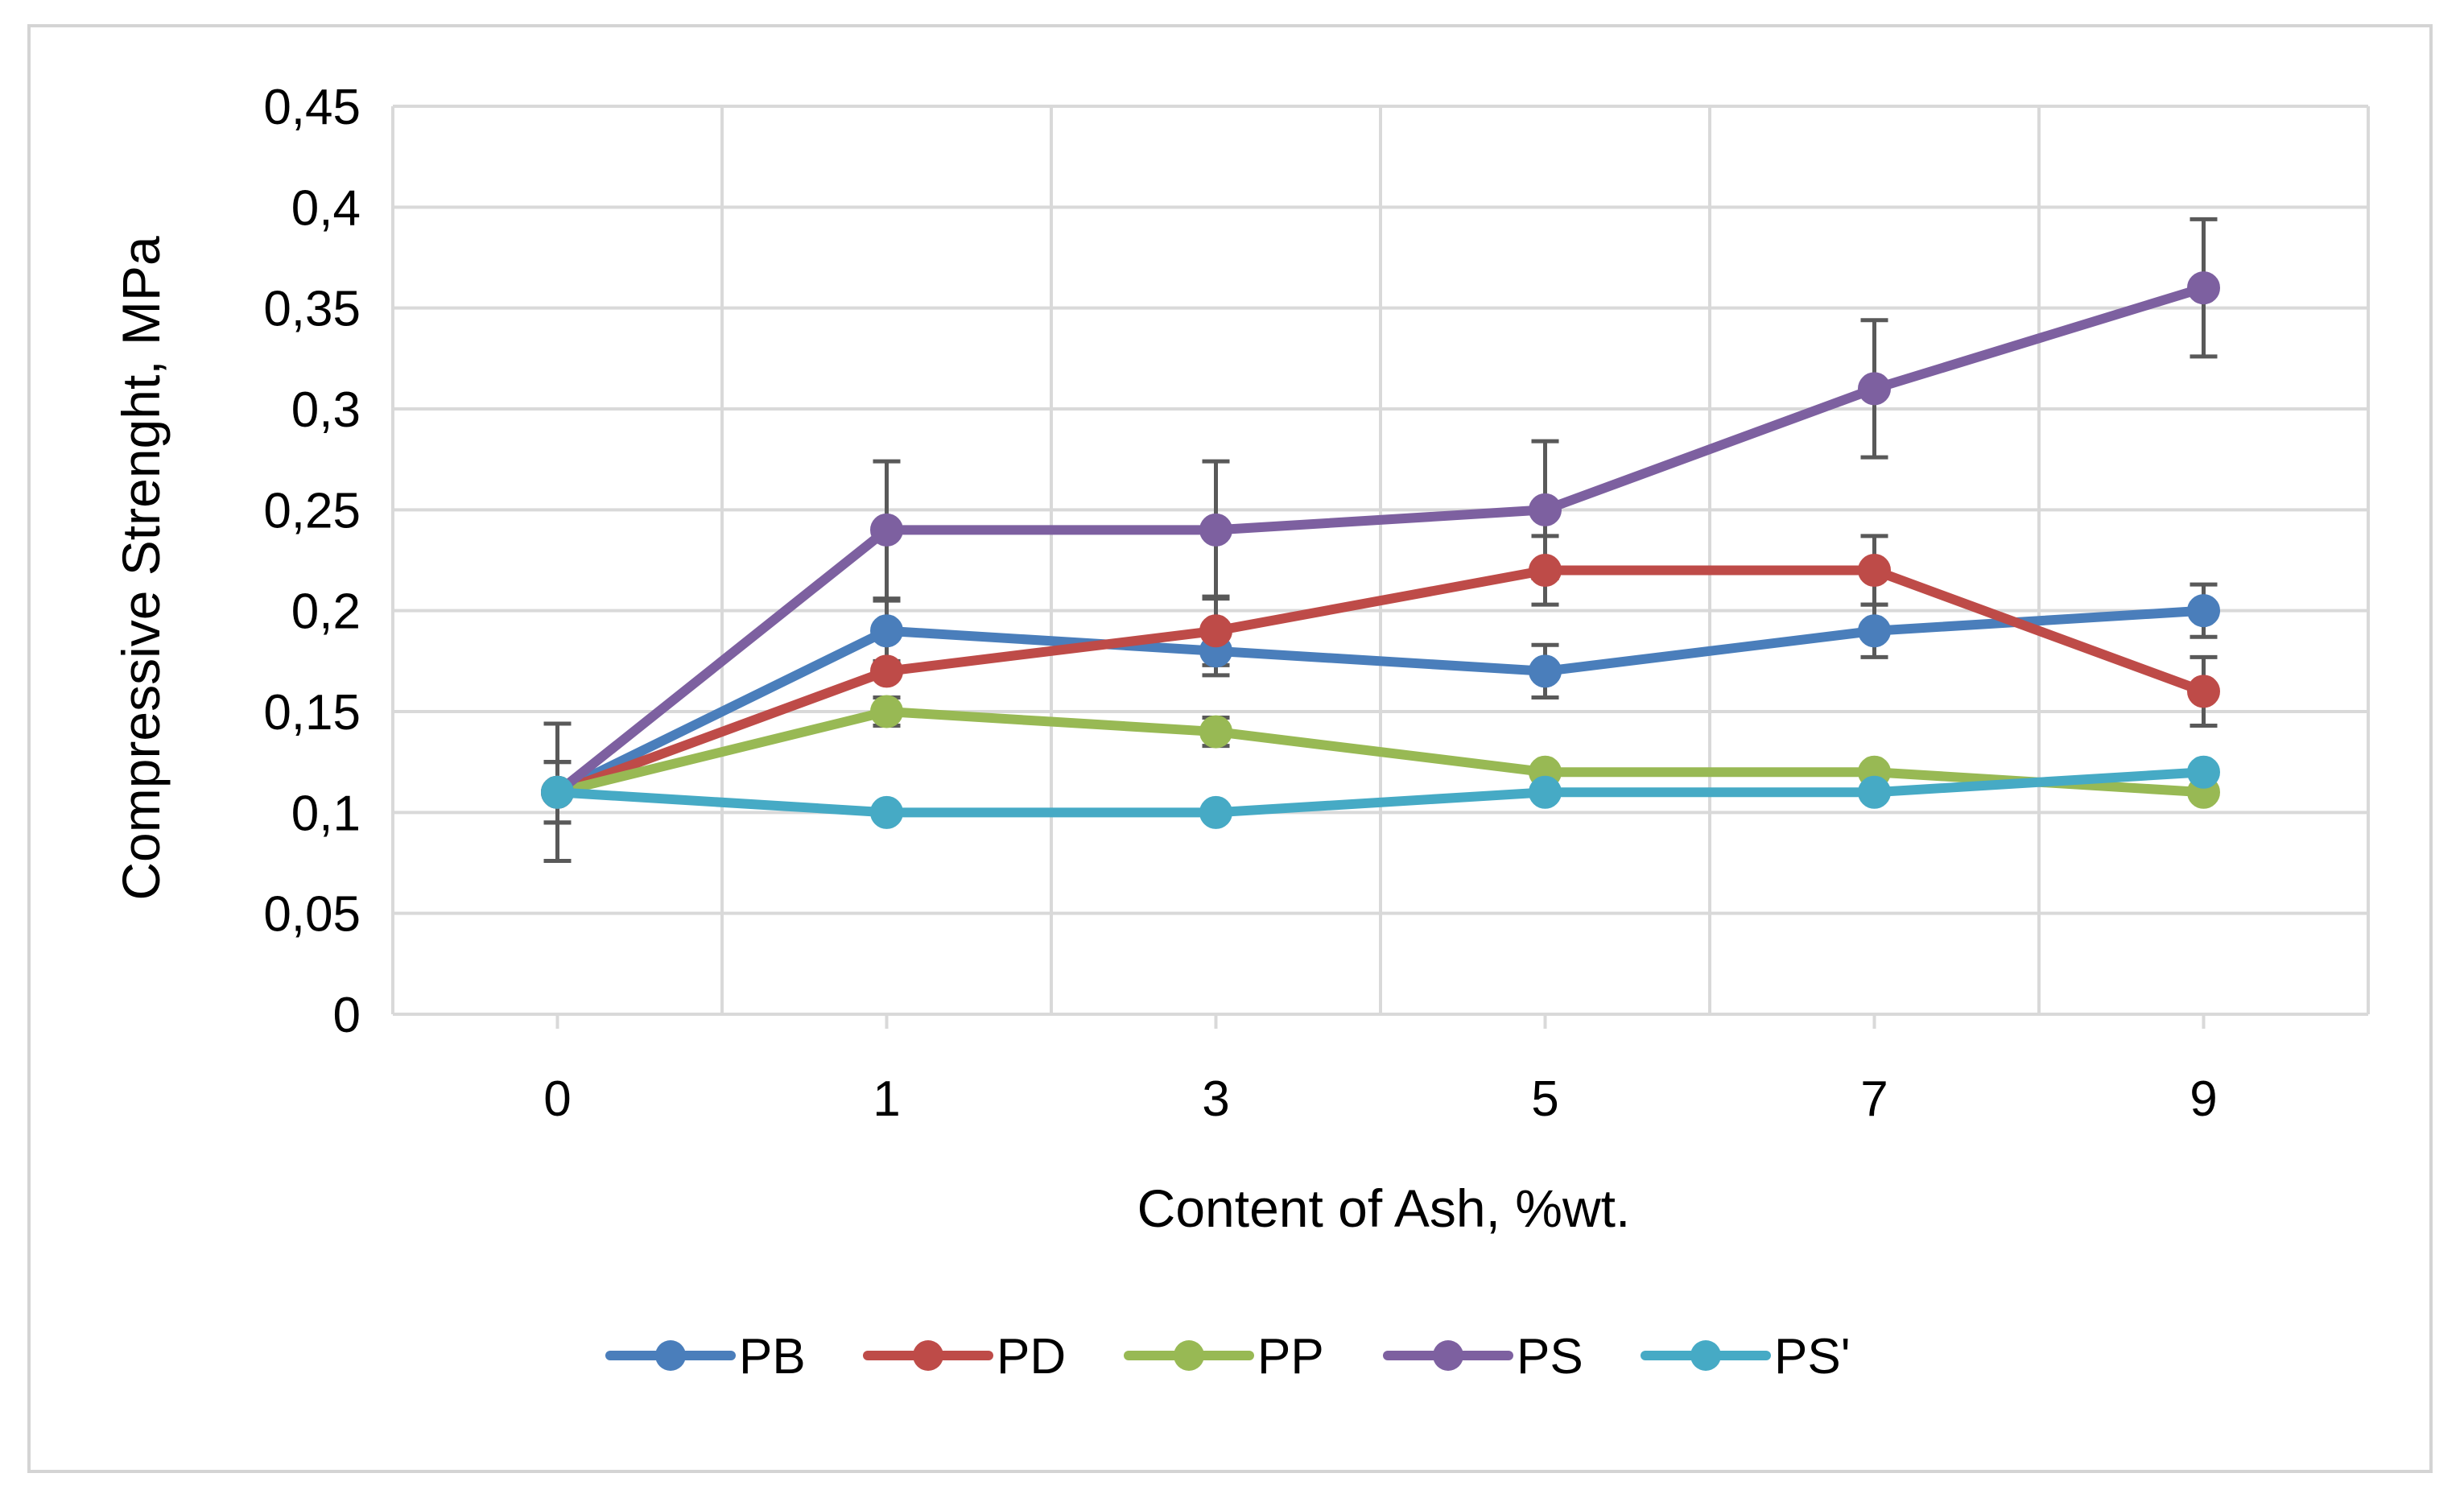 This screenshot has height=1498, width=2464. I want to click on series-line-pb, so click(1380, 701).